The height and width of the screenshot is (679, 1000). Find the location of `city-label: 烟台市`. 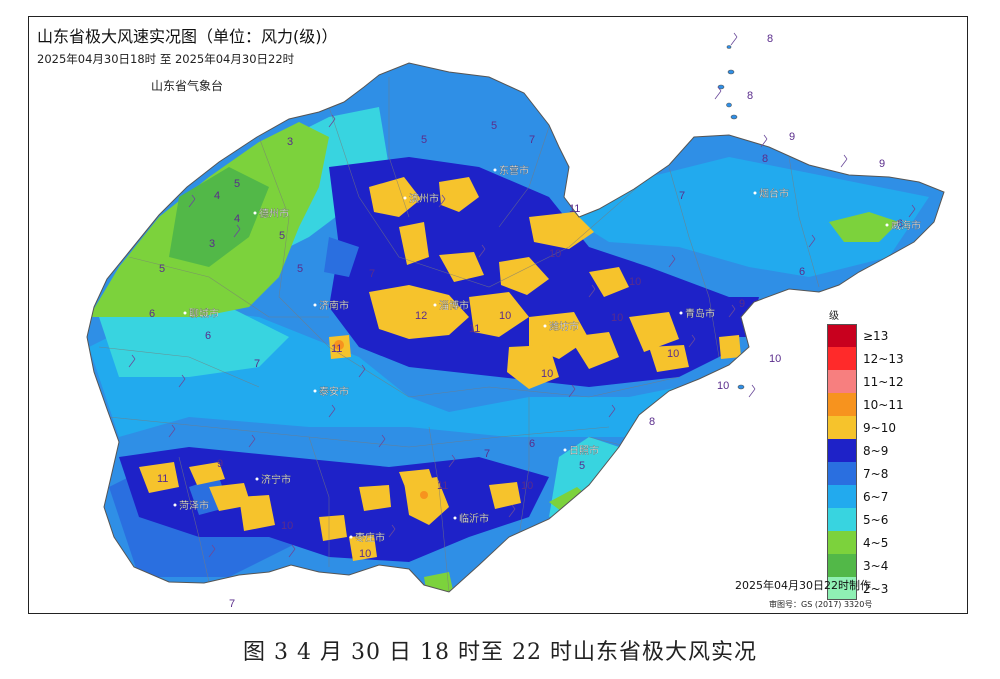

city-label: 烟台市 is located at coordinates (774, 193).